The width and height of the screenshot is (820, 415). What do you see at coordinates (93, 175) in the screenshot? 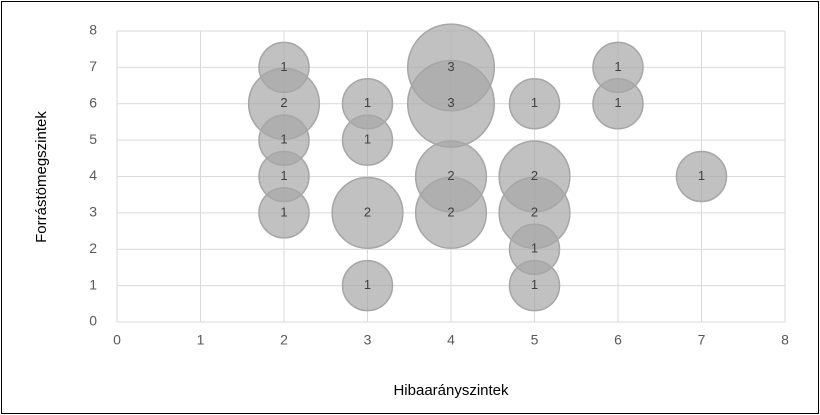
I see `y-tick-label: 4` at bounding box center [93, 175].